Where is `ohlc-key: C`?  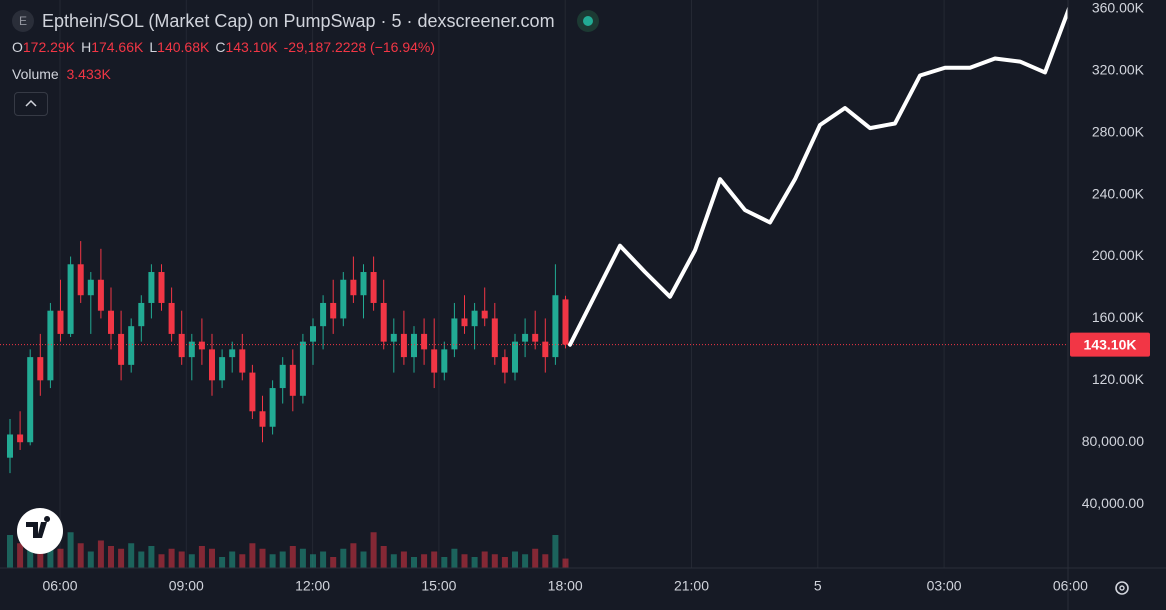
ohlc-key: C is located at coordinates (220, 47).